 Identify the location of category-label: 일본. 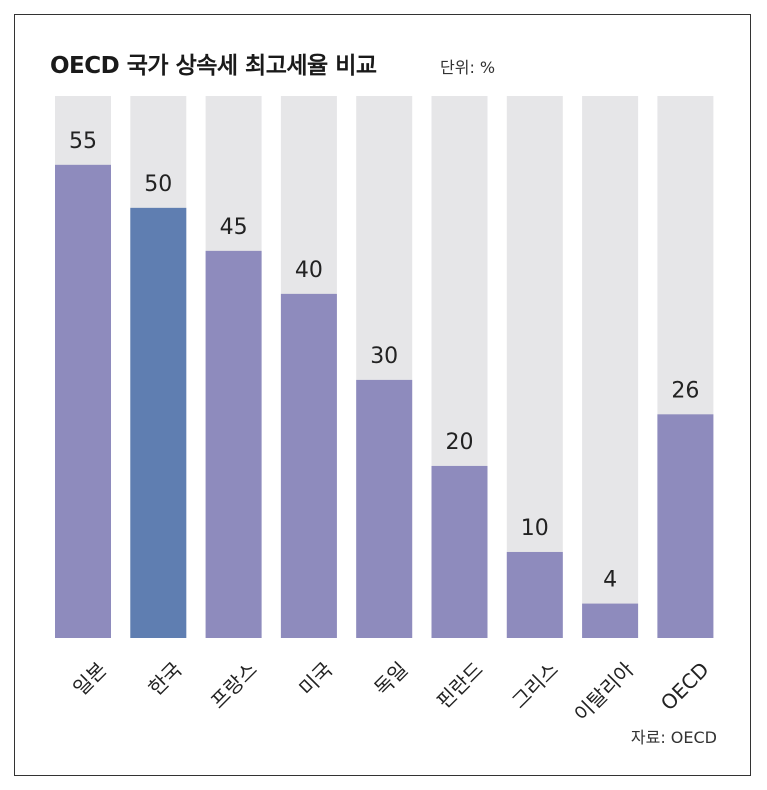
(89, 678).